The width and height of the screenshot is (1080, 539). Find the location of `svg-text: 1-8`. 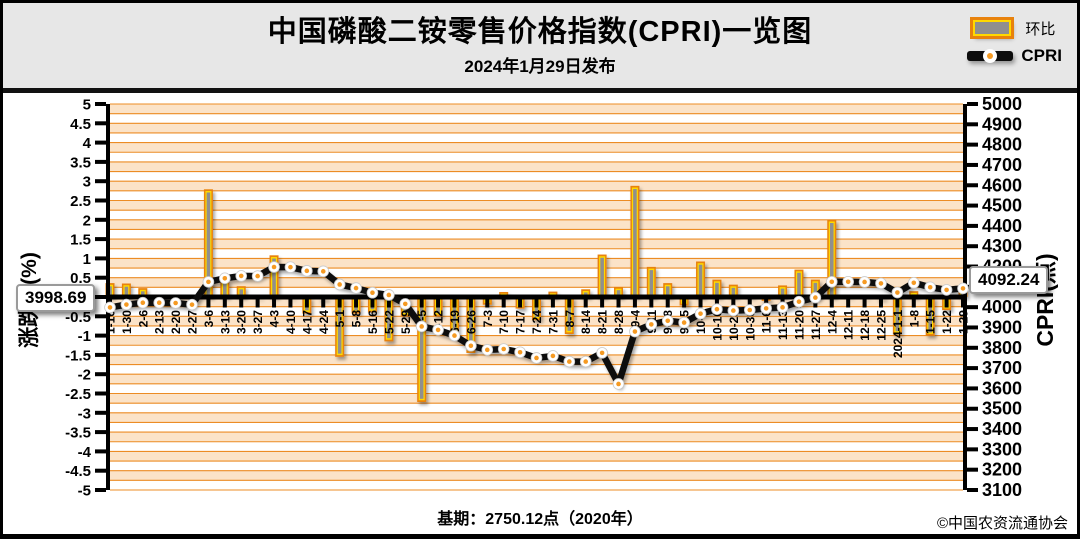

svg-text: 1-8 is located at coordinates (914, 319).